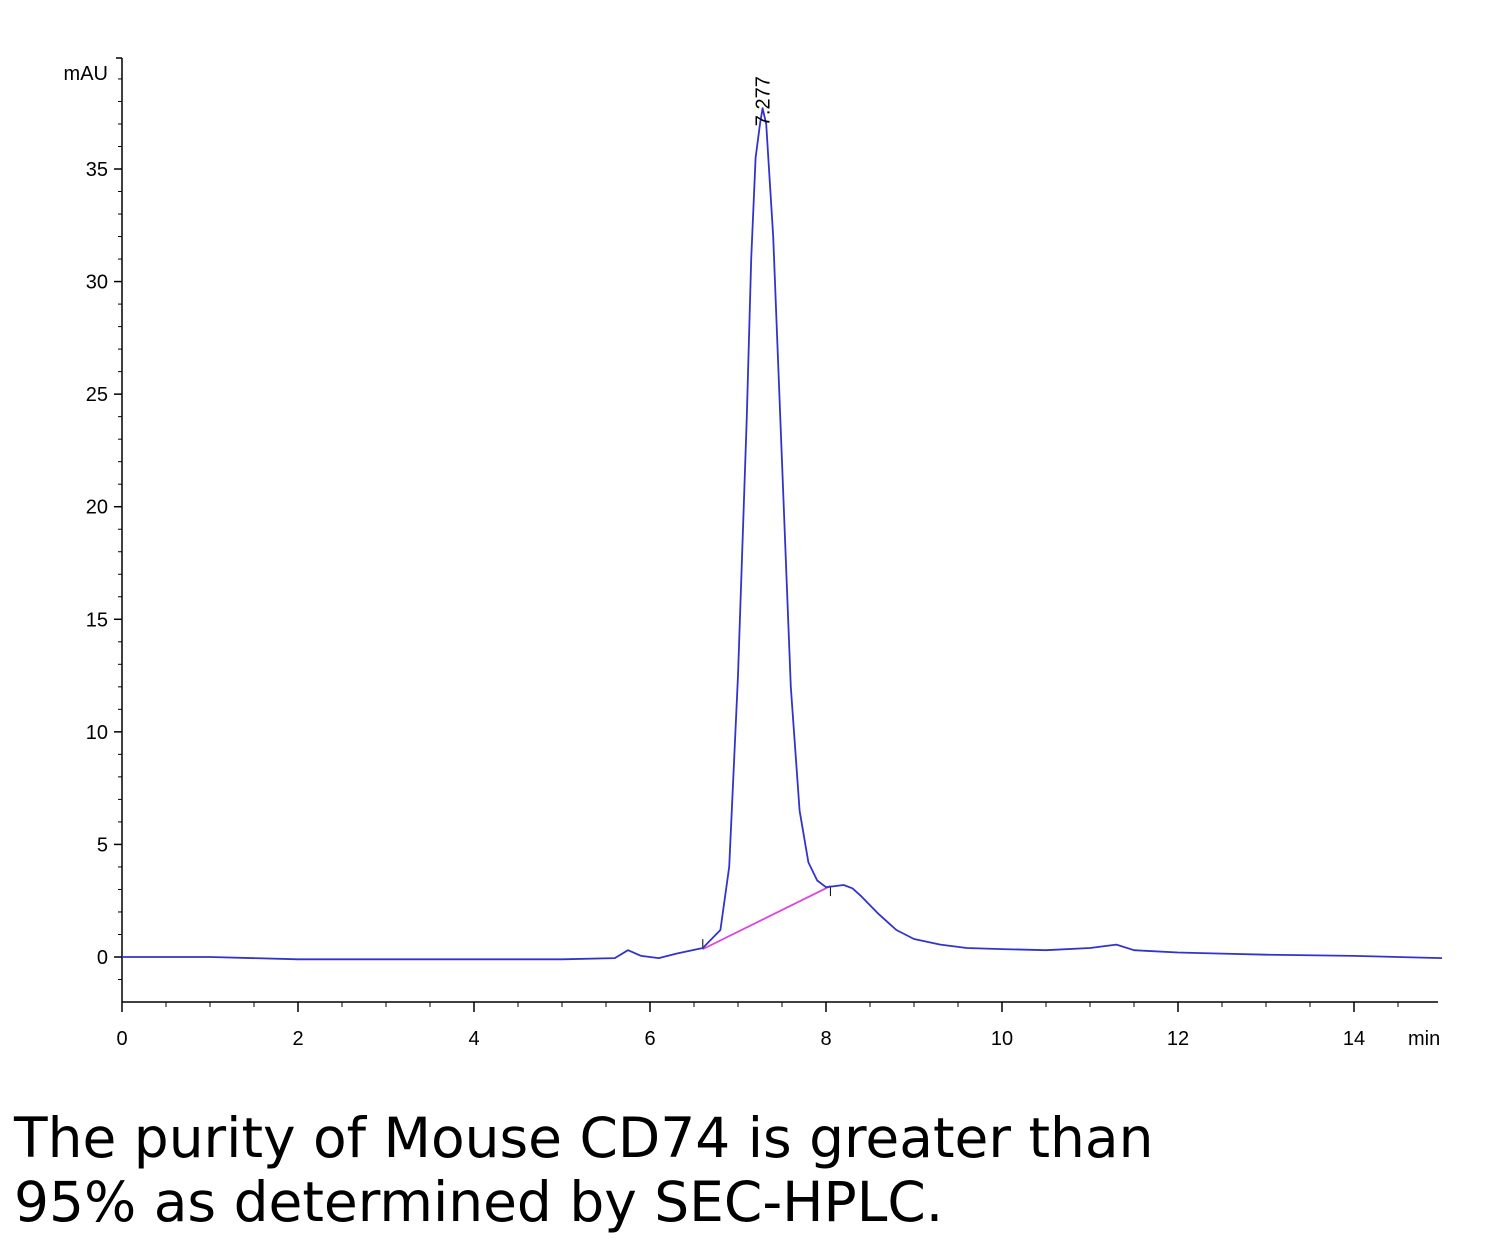 The image size is (1500, 1252). Describe the element at coordinates (297, 1039) in the screenshot. I see `x-tick-label: 2` at that location.